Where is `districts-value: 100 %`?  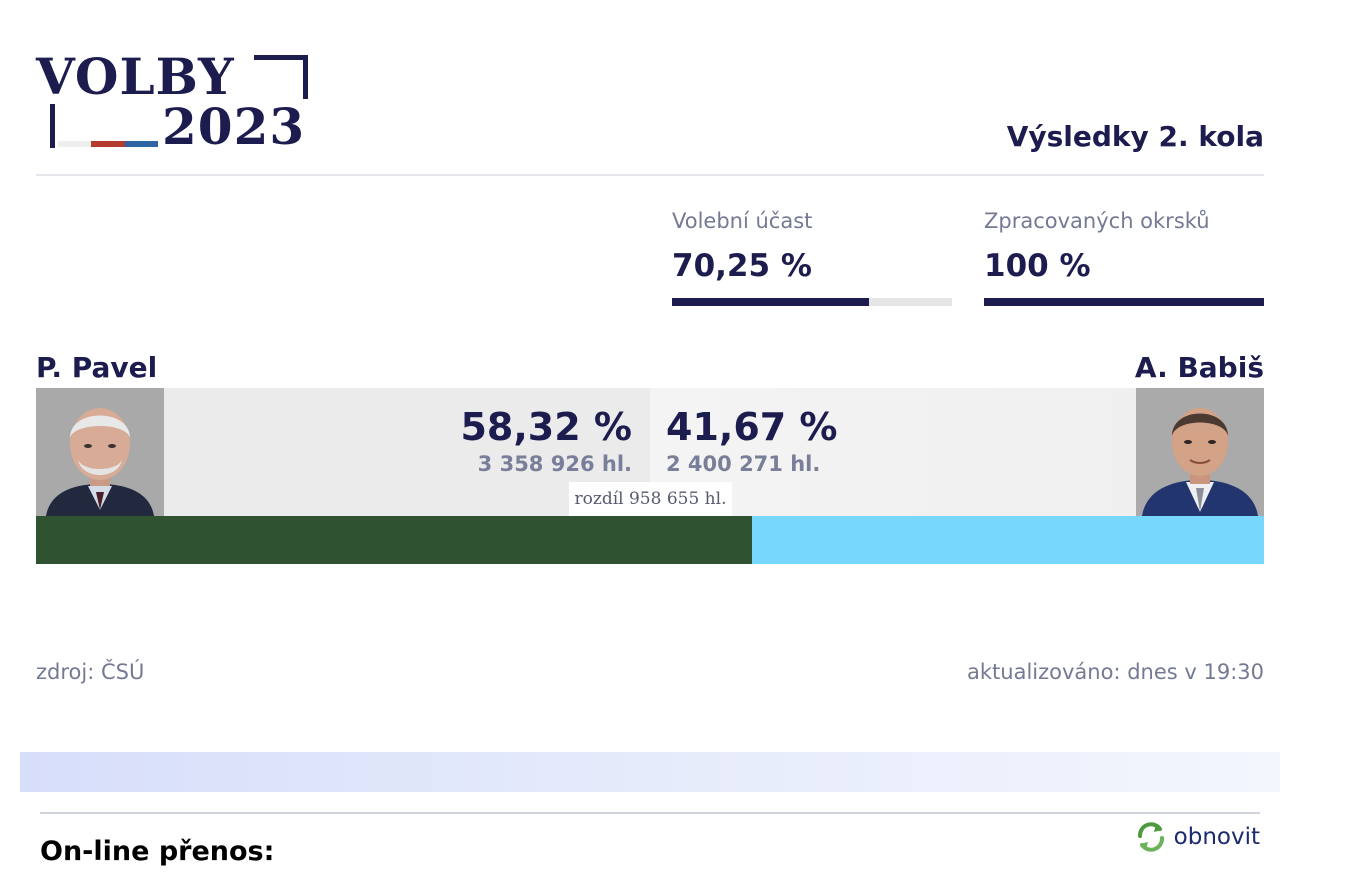 districts-value: 100 % is located at coordinates (1037, 266).